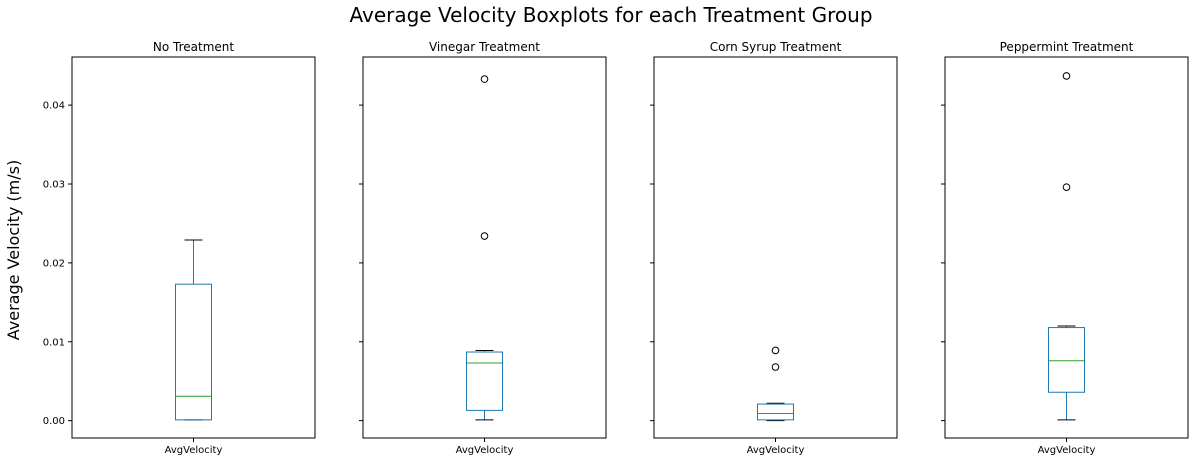 The width and height of the screenshot is (1195, 462). Describe the element at coordinates (54, 342) in the screenshot. I see `y-tick-label: 0.01` at that location.